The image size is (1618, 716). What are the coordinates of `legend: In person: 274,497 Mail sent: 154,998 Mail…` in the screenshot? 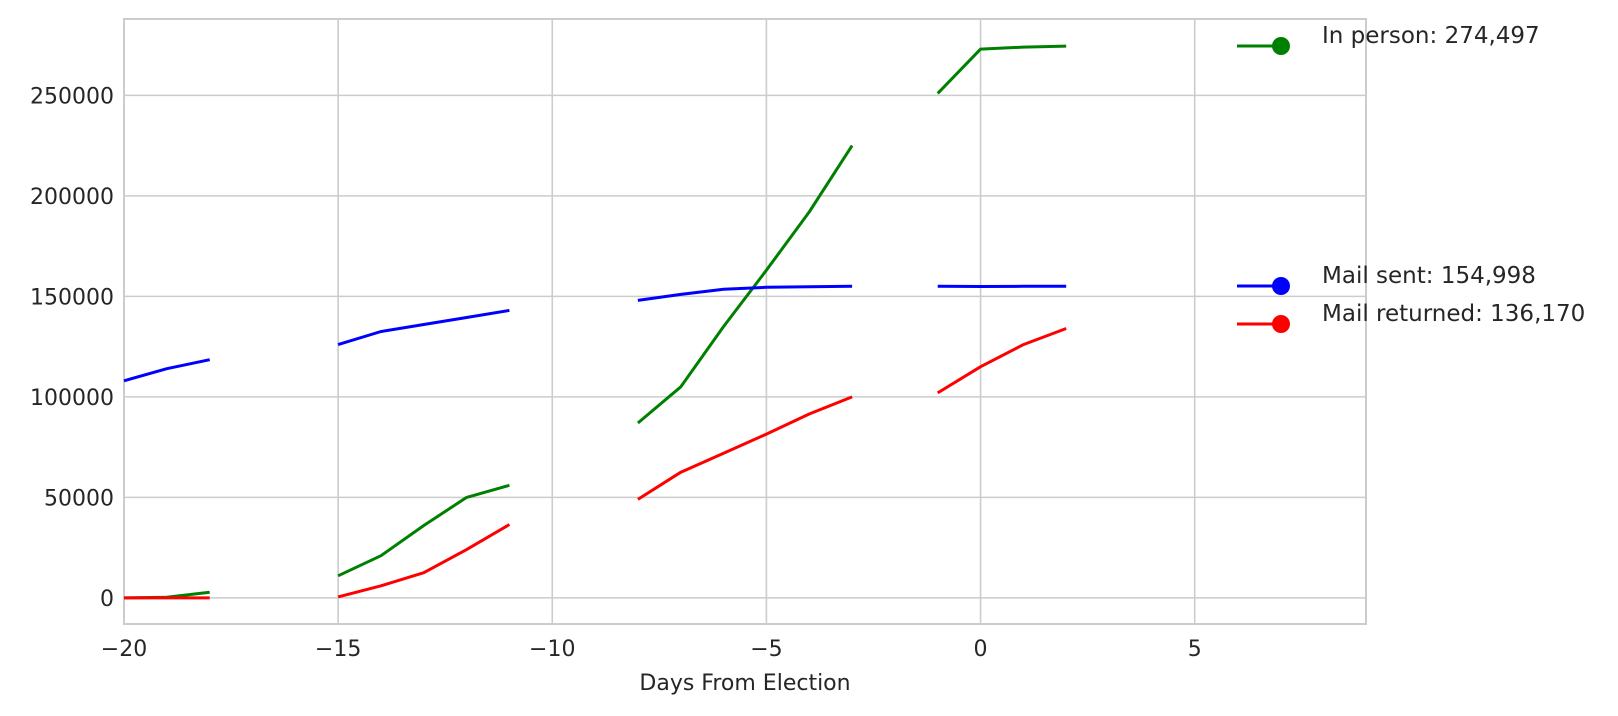 It's located at (1411, 178).